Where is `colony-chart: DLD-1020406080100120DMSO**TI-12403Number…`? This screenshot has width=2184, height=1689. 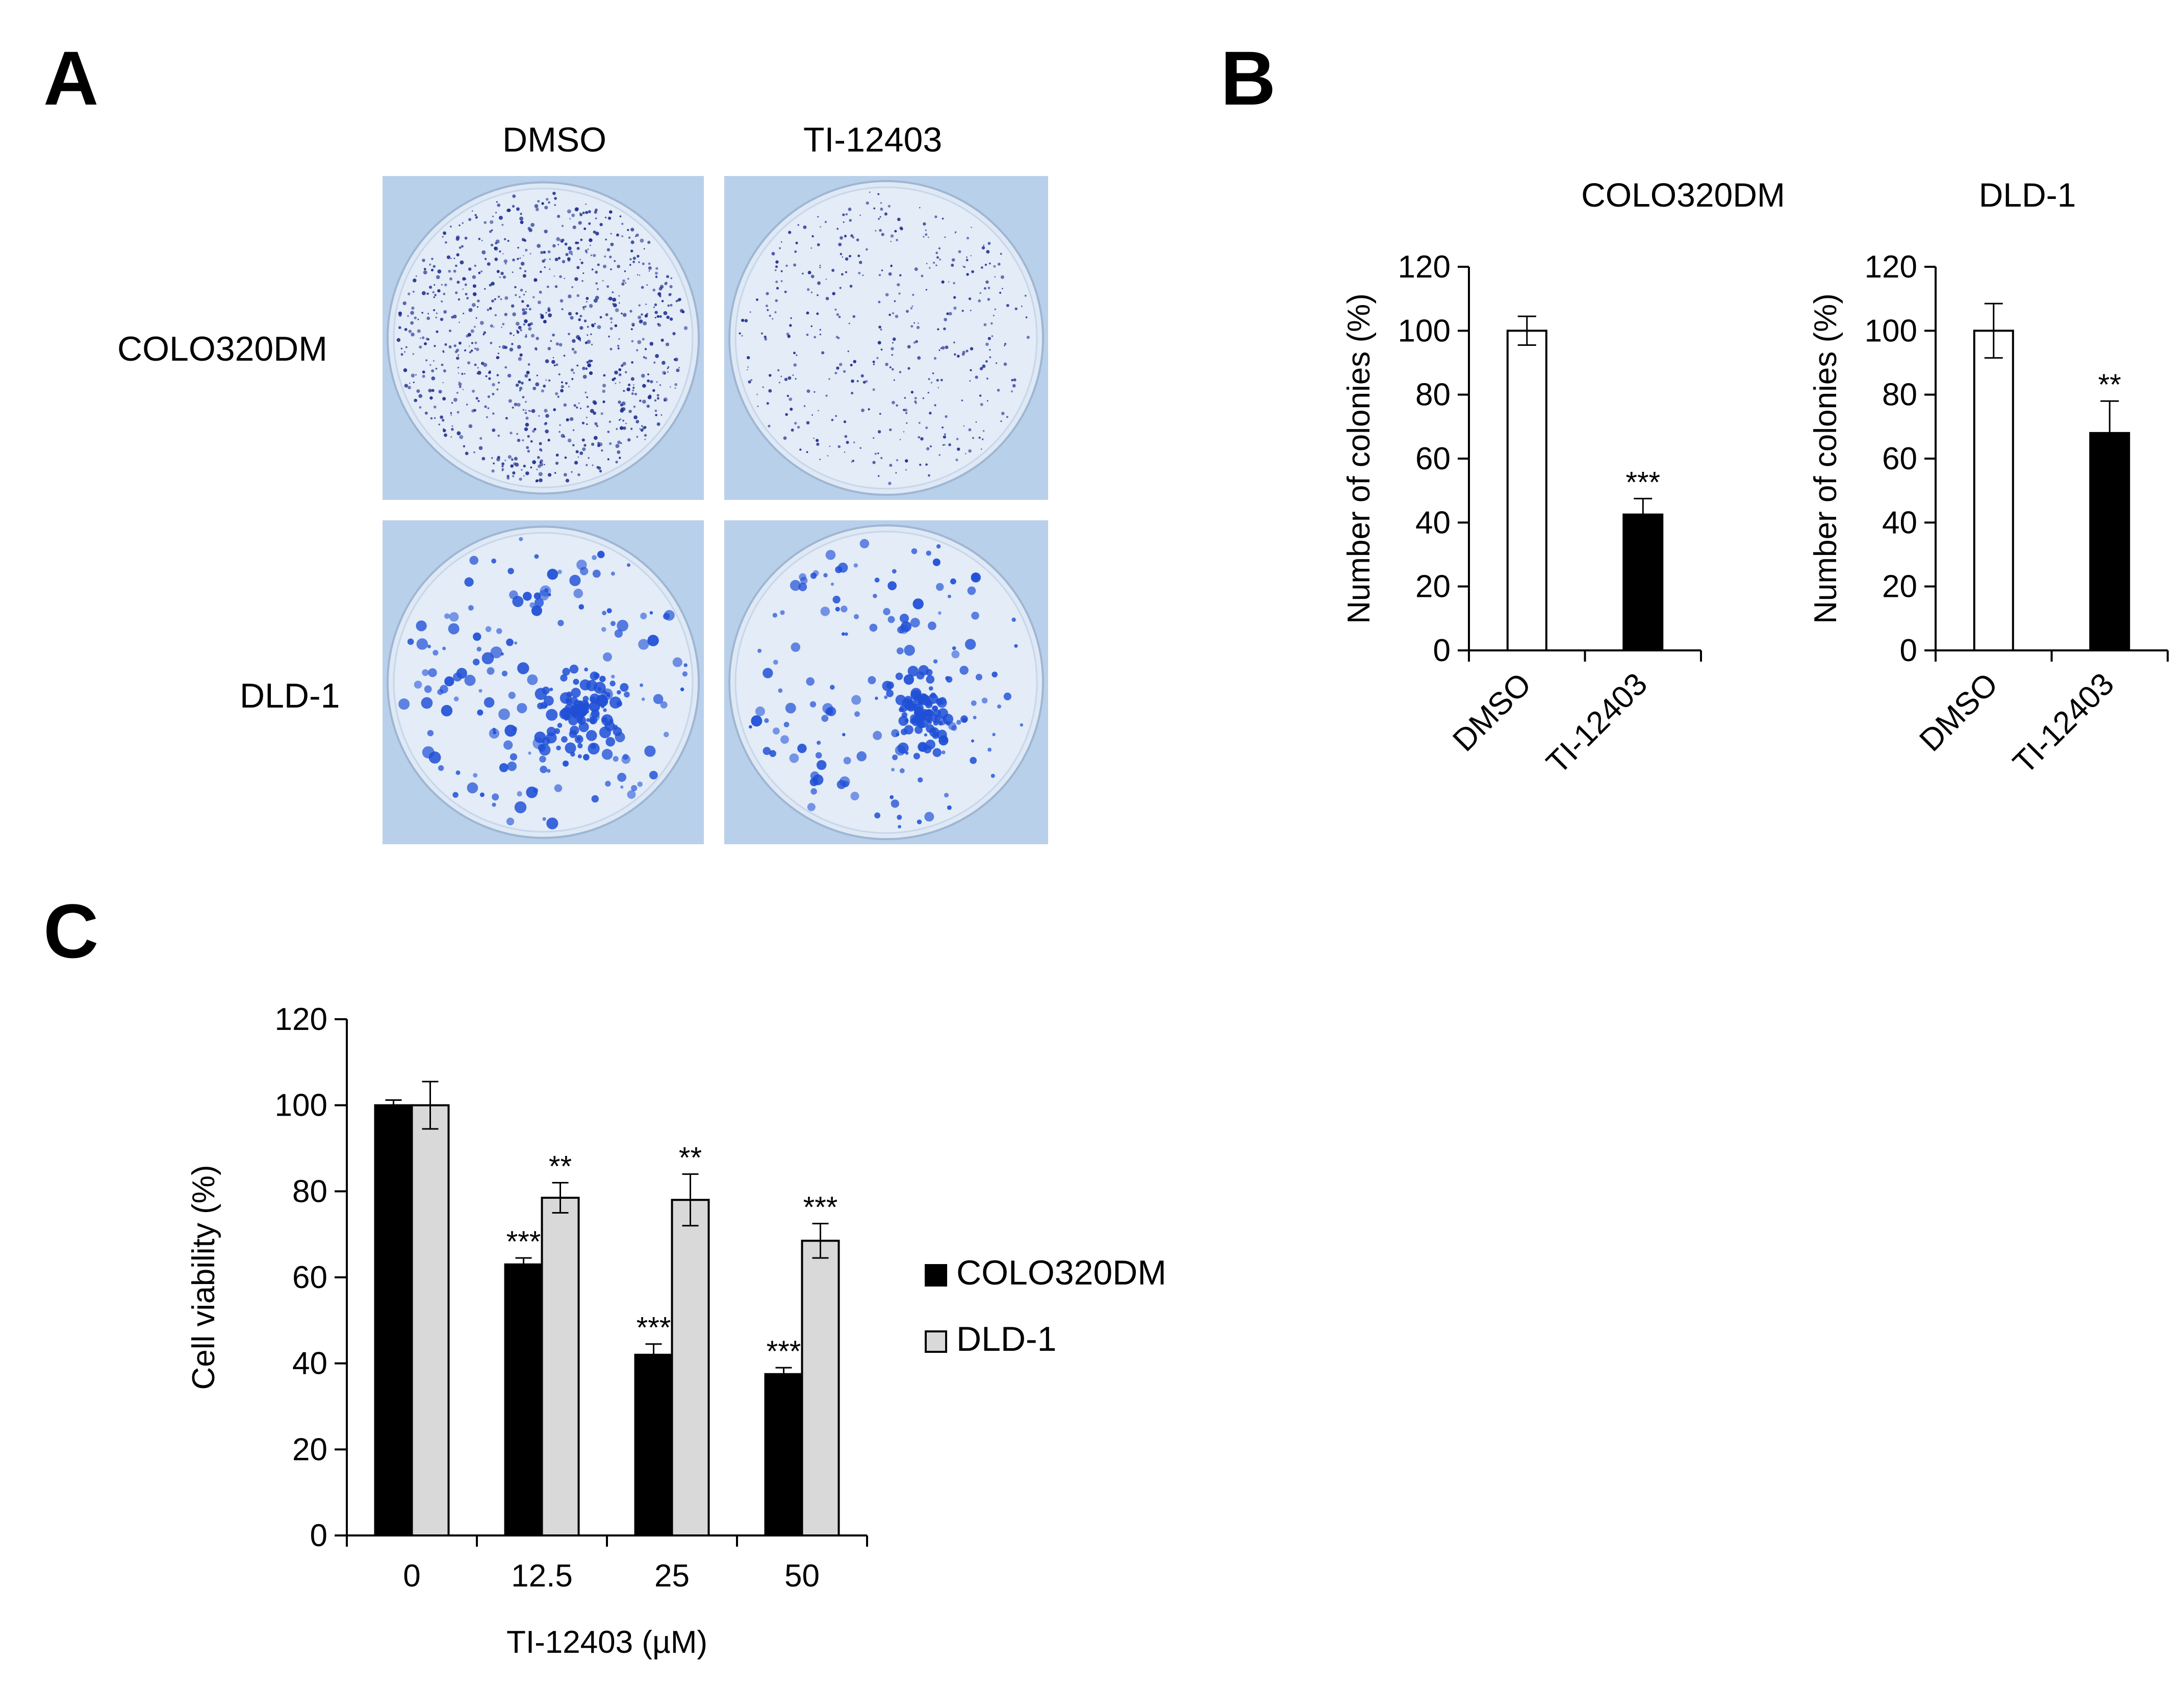 colony-chart: DLD-1020406080100120DMSO**TI-12403Number… is located at coordinates (1989, 478).